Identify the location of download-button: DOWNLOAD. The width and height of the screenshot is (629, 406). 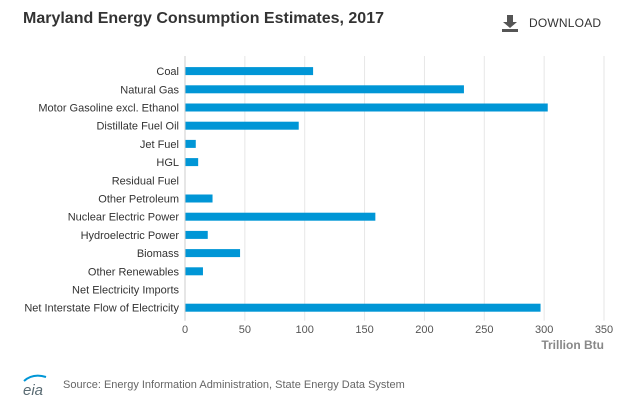
(551, 23).